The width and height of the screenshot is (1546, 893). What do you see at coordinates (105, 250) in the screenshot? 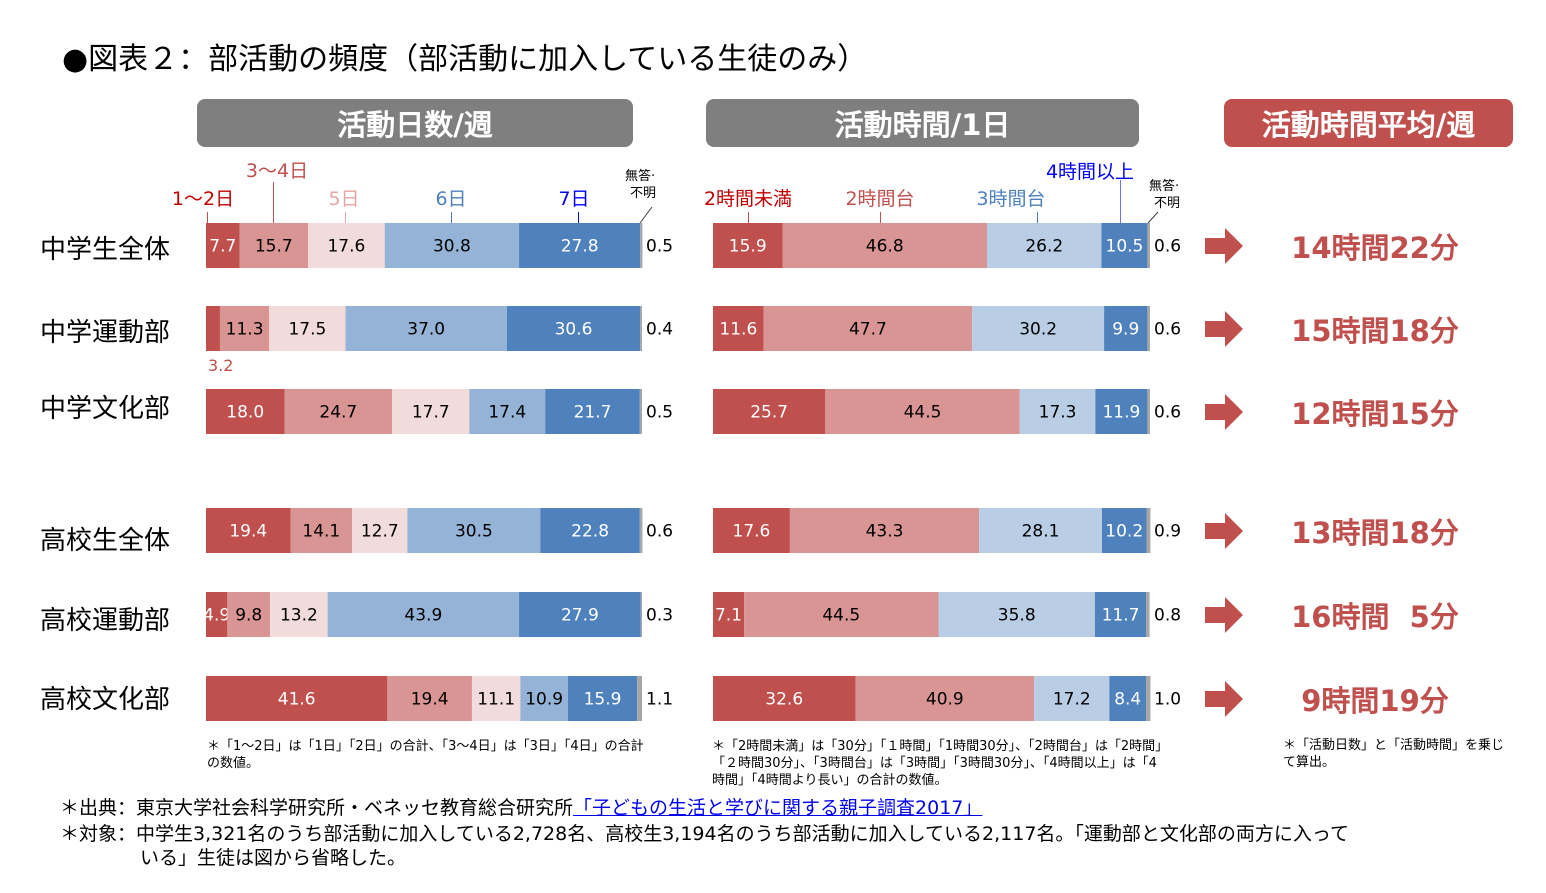
I see `row-label: 中学生全体` at bounding box center [105, 250].